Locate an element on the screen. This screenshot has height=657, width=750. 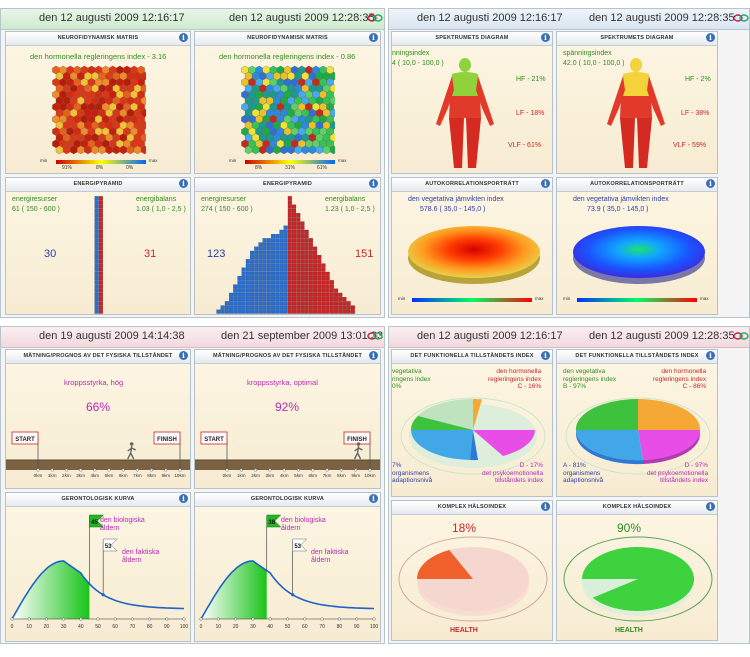
panel-title: DET FUNKTIONELLA TILLSTÅNDETS INDEX is located at coordinates (637, 357).